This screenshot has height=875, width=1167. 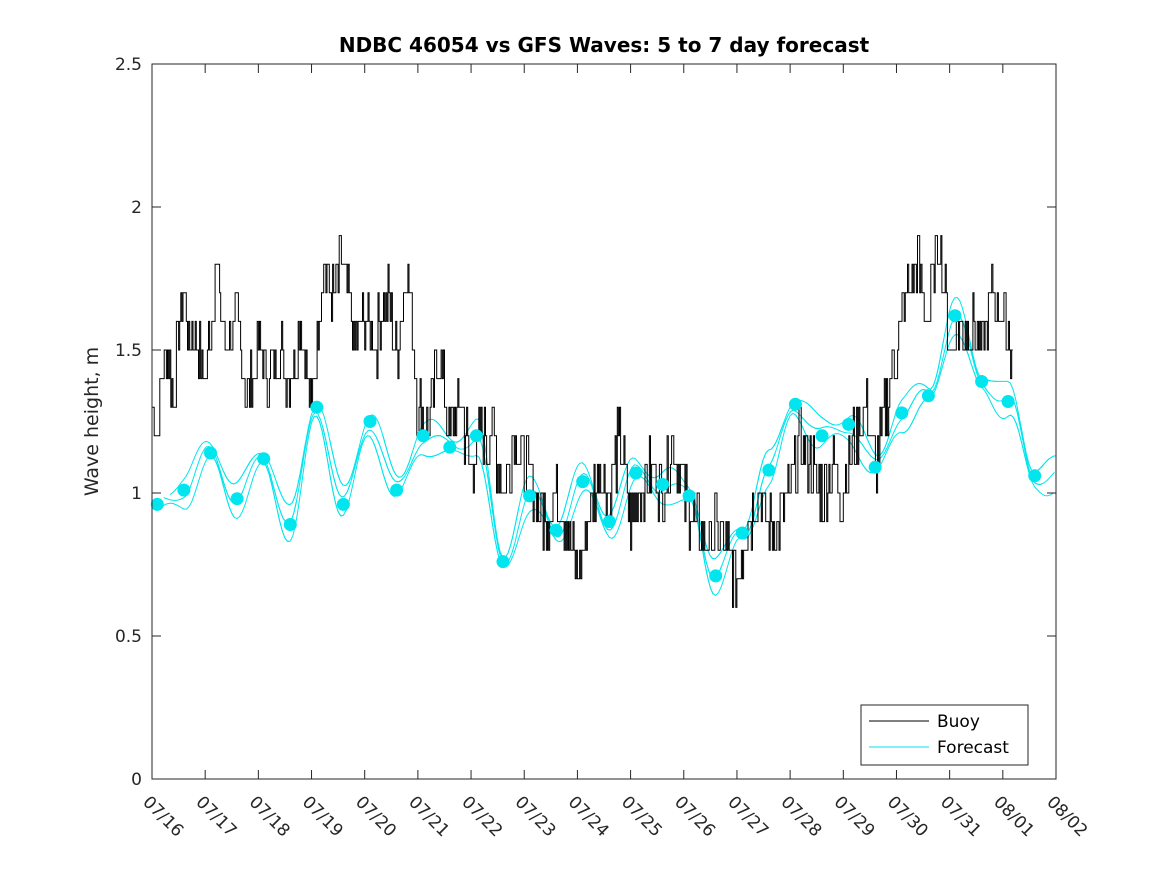 I want to click on y-tick-label: 0, so click(x=136, y=780).